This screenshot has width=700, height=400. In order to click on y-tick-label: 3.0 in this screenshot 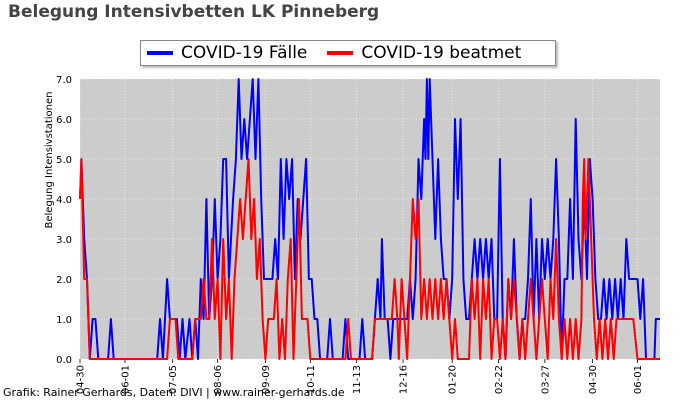, I will do `click(64, 240)`.